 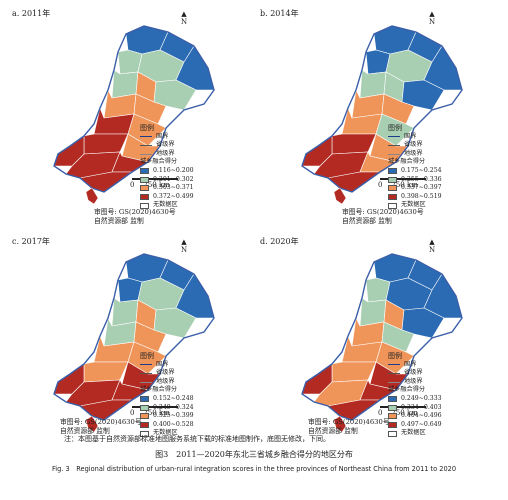 What do you see at coordinates (254, 454) in the screenshot?
I see `figure-caption-zh: 图3 2011—2020年东北三省城乡融合得分的地区分布` at bounding box center [254, 454].